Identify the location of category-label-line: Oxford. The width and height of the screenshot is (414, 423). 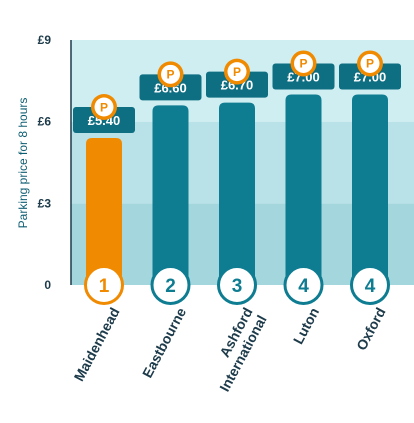
(371, 329).